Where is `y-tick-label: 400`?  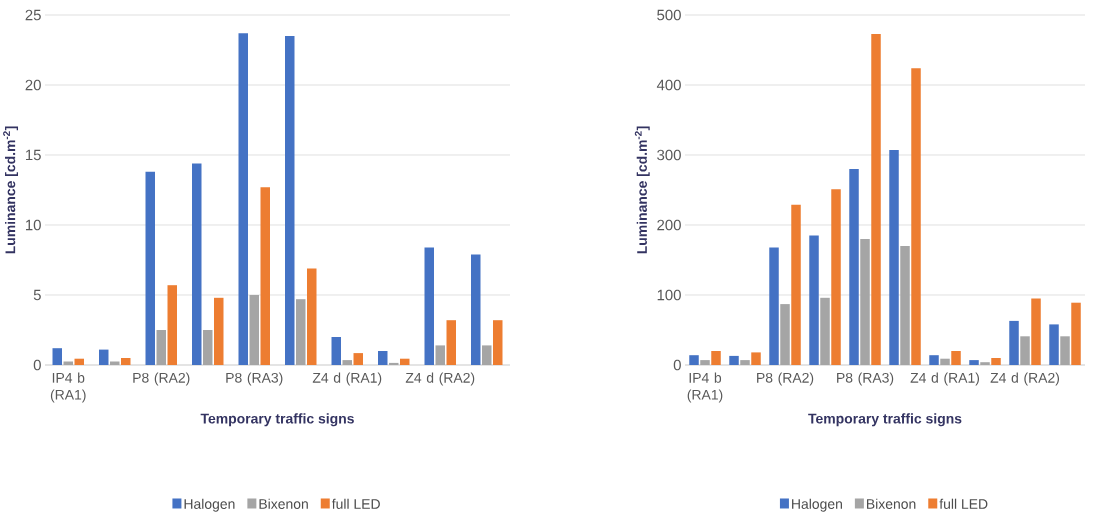
y-tick-label: 400 is located at coordinates (668, 85).